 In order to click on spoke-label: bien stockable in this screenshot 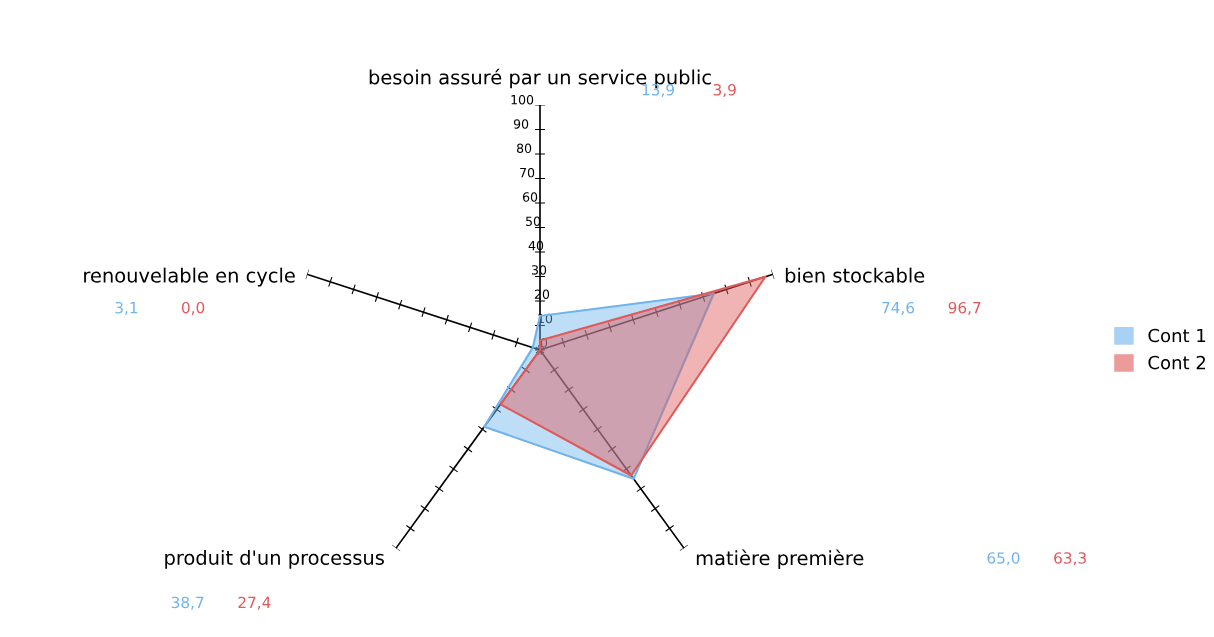, I will do `click(855, 275)`.